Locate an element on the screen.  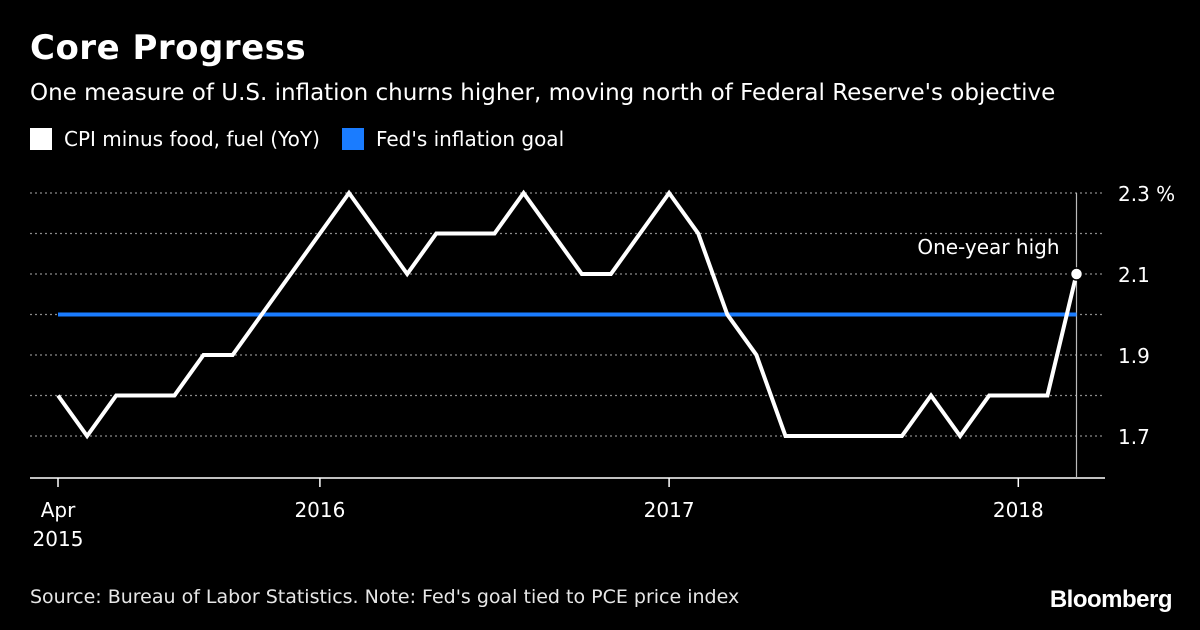
y-tick-label: 2.1 is located at coordinates (1134, 275).